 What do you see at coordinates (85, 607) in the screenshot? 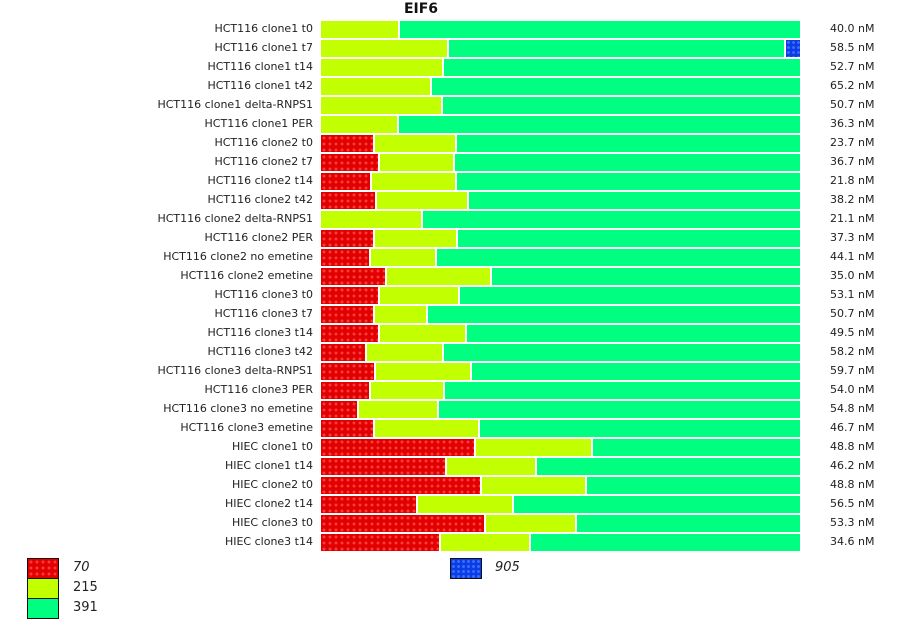
I see `legend-label-391: 391` at bounding box center [85, 607].